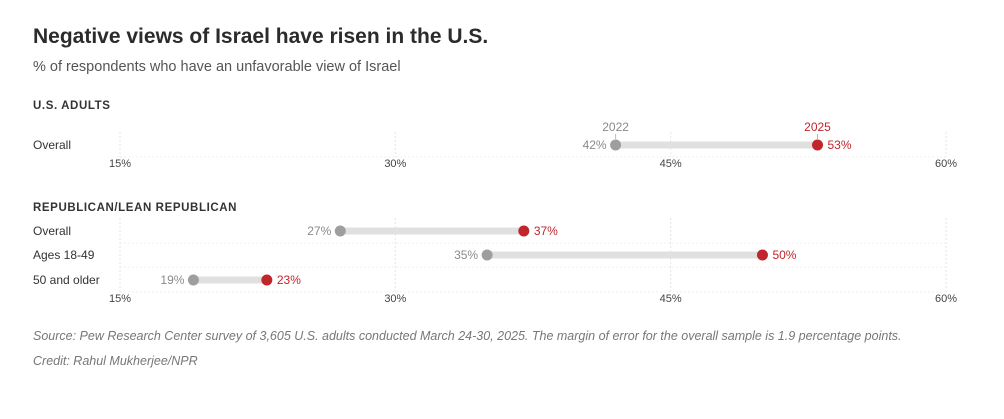 Image resolution: width=1004 pixels, height=419 pixels. I want to click on panel-title: U.S. ADULTS, so click(72, 106).